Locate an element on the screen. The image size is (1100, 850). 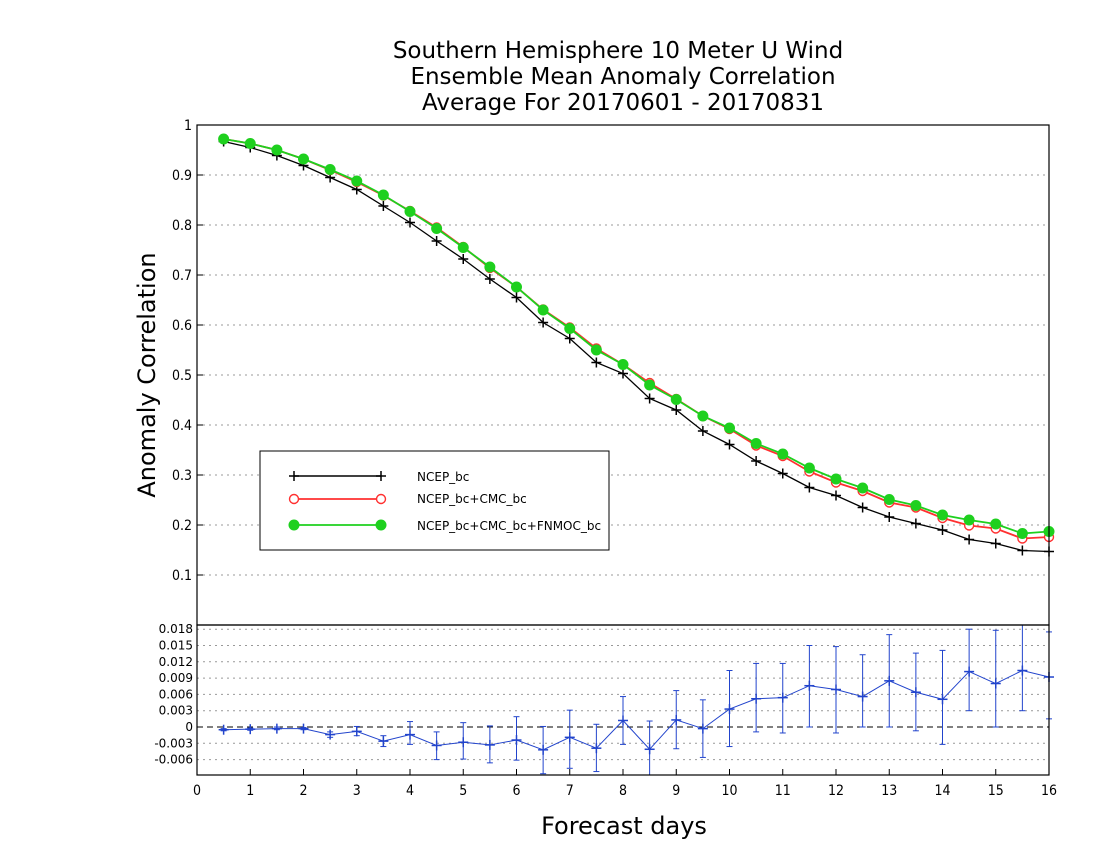
xtick-label: 13 is located at coordinates (889, 791).